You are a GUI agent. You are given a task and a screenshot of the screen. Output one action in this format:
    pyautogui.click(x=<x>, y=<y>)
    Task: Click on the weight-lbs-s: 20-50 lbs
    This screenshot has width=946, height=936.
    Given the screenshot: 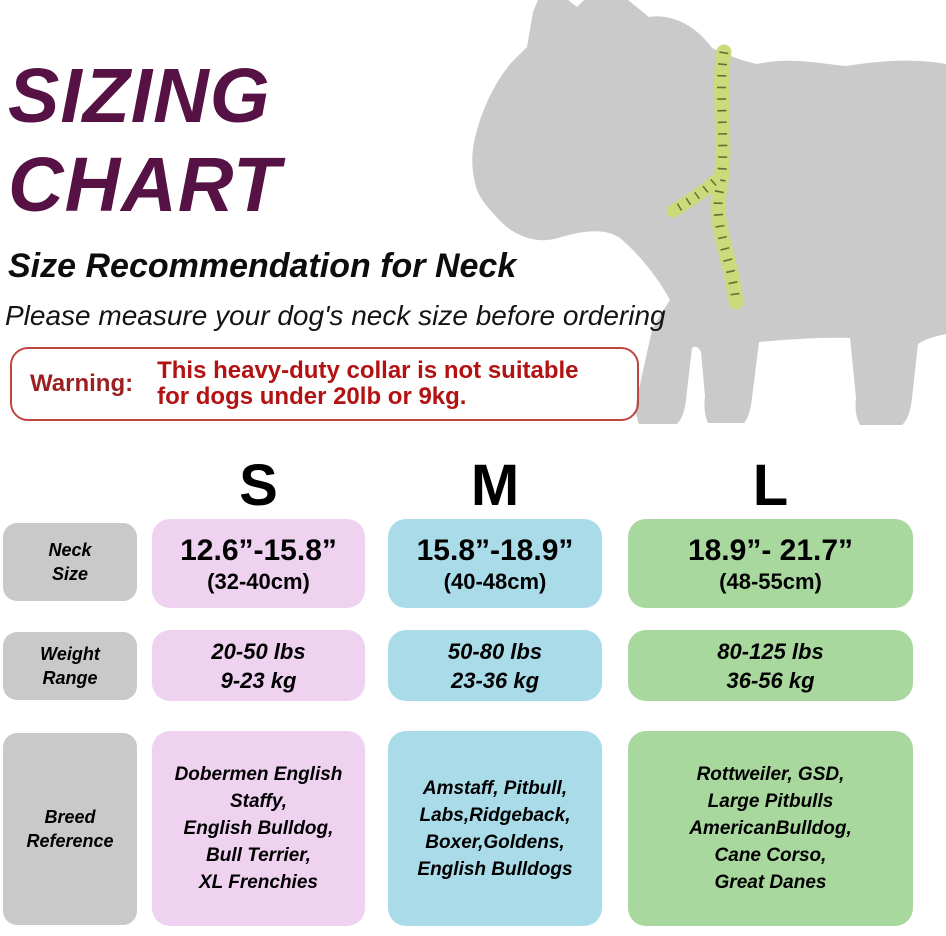 What is the action you would take?
    pyautogui.click(x=258, y=651)
    